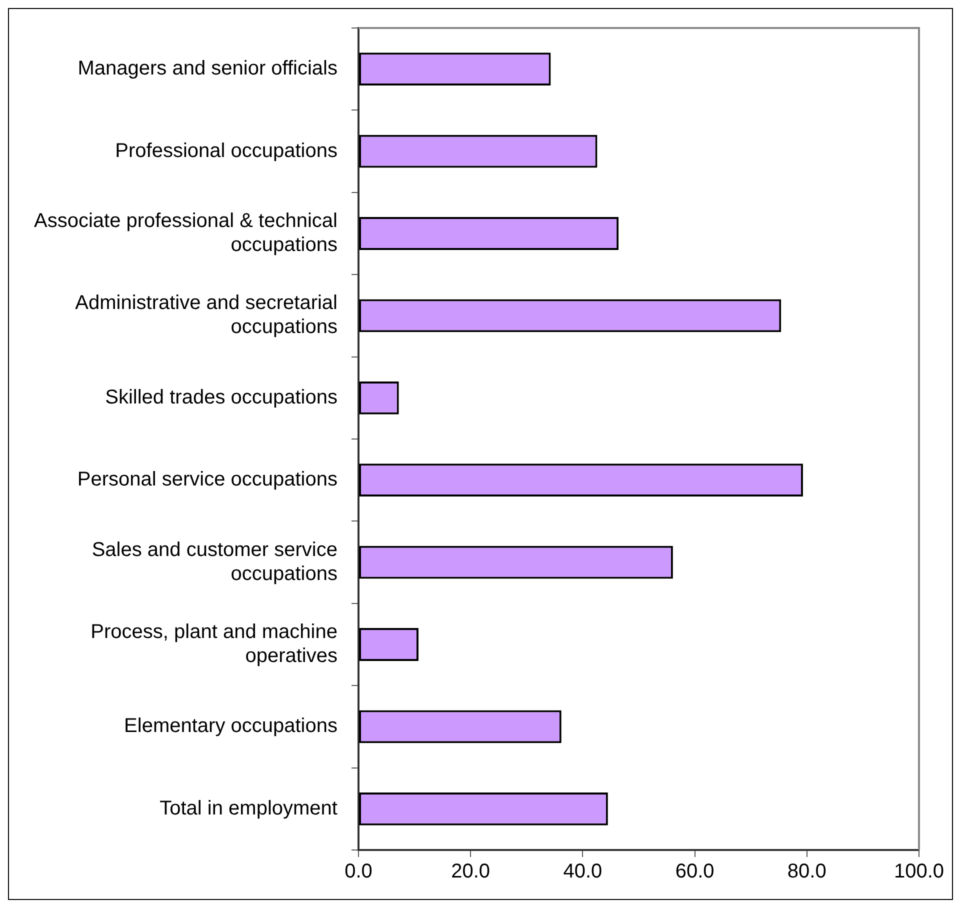 Image resolution: width=957 pixels, height=909 pixels. I want to click on y-tick-label: Professional occupations, so click(226, 151).